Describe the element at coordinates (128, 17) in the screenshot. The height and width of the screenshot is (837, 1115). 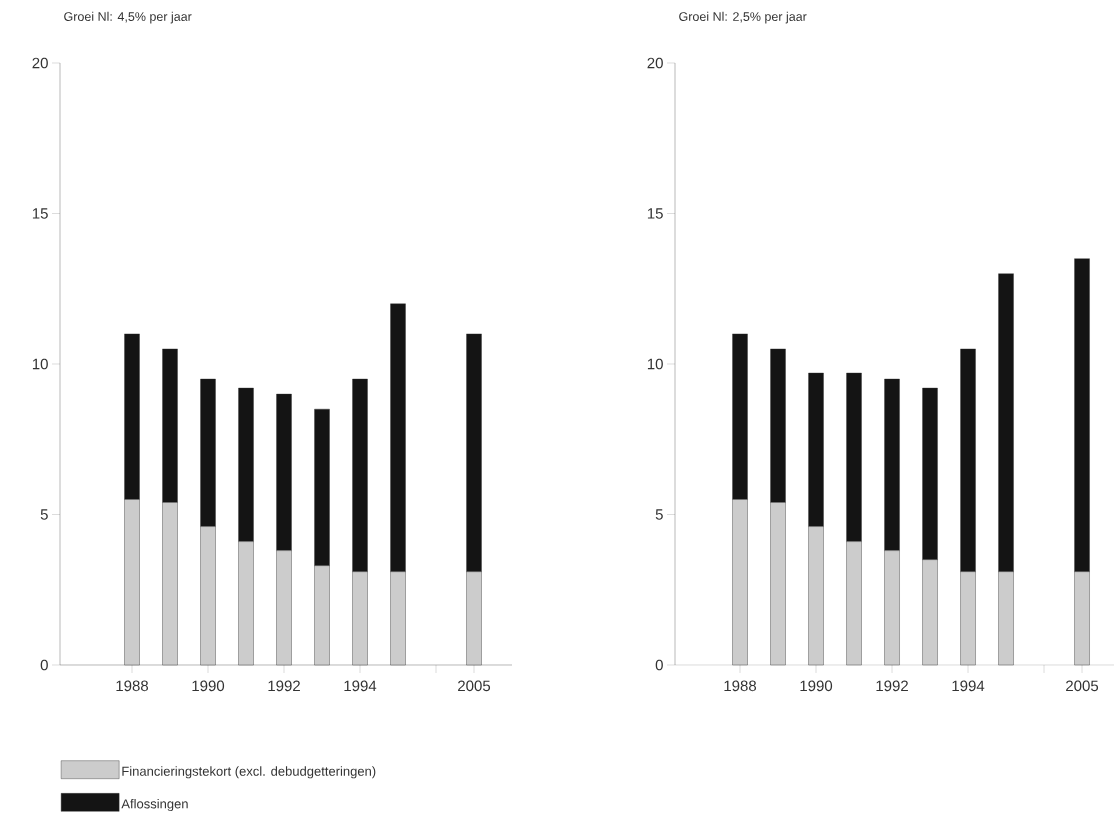
I see `chart-title: Groei Nl: 4,5% per jaar` at that location.